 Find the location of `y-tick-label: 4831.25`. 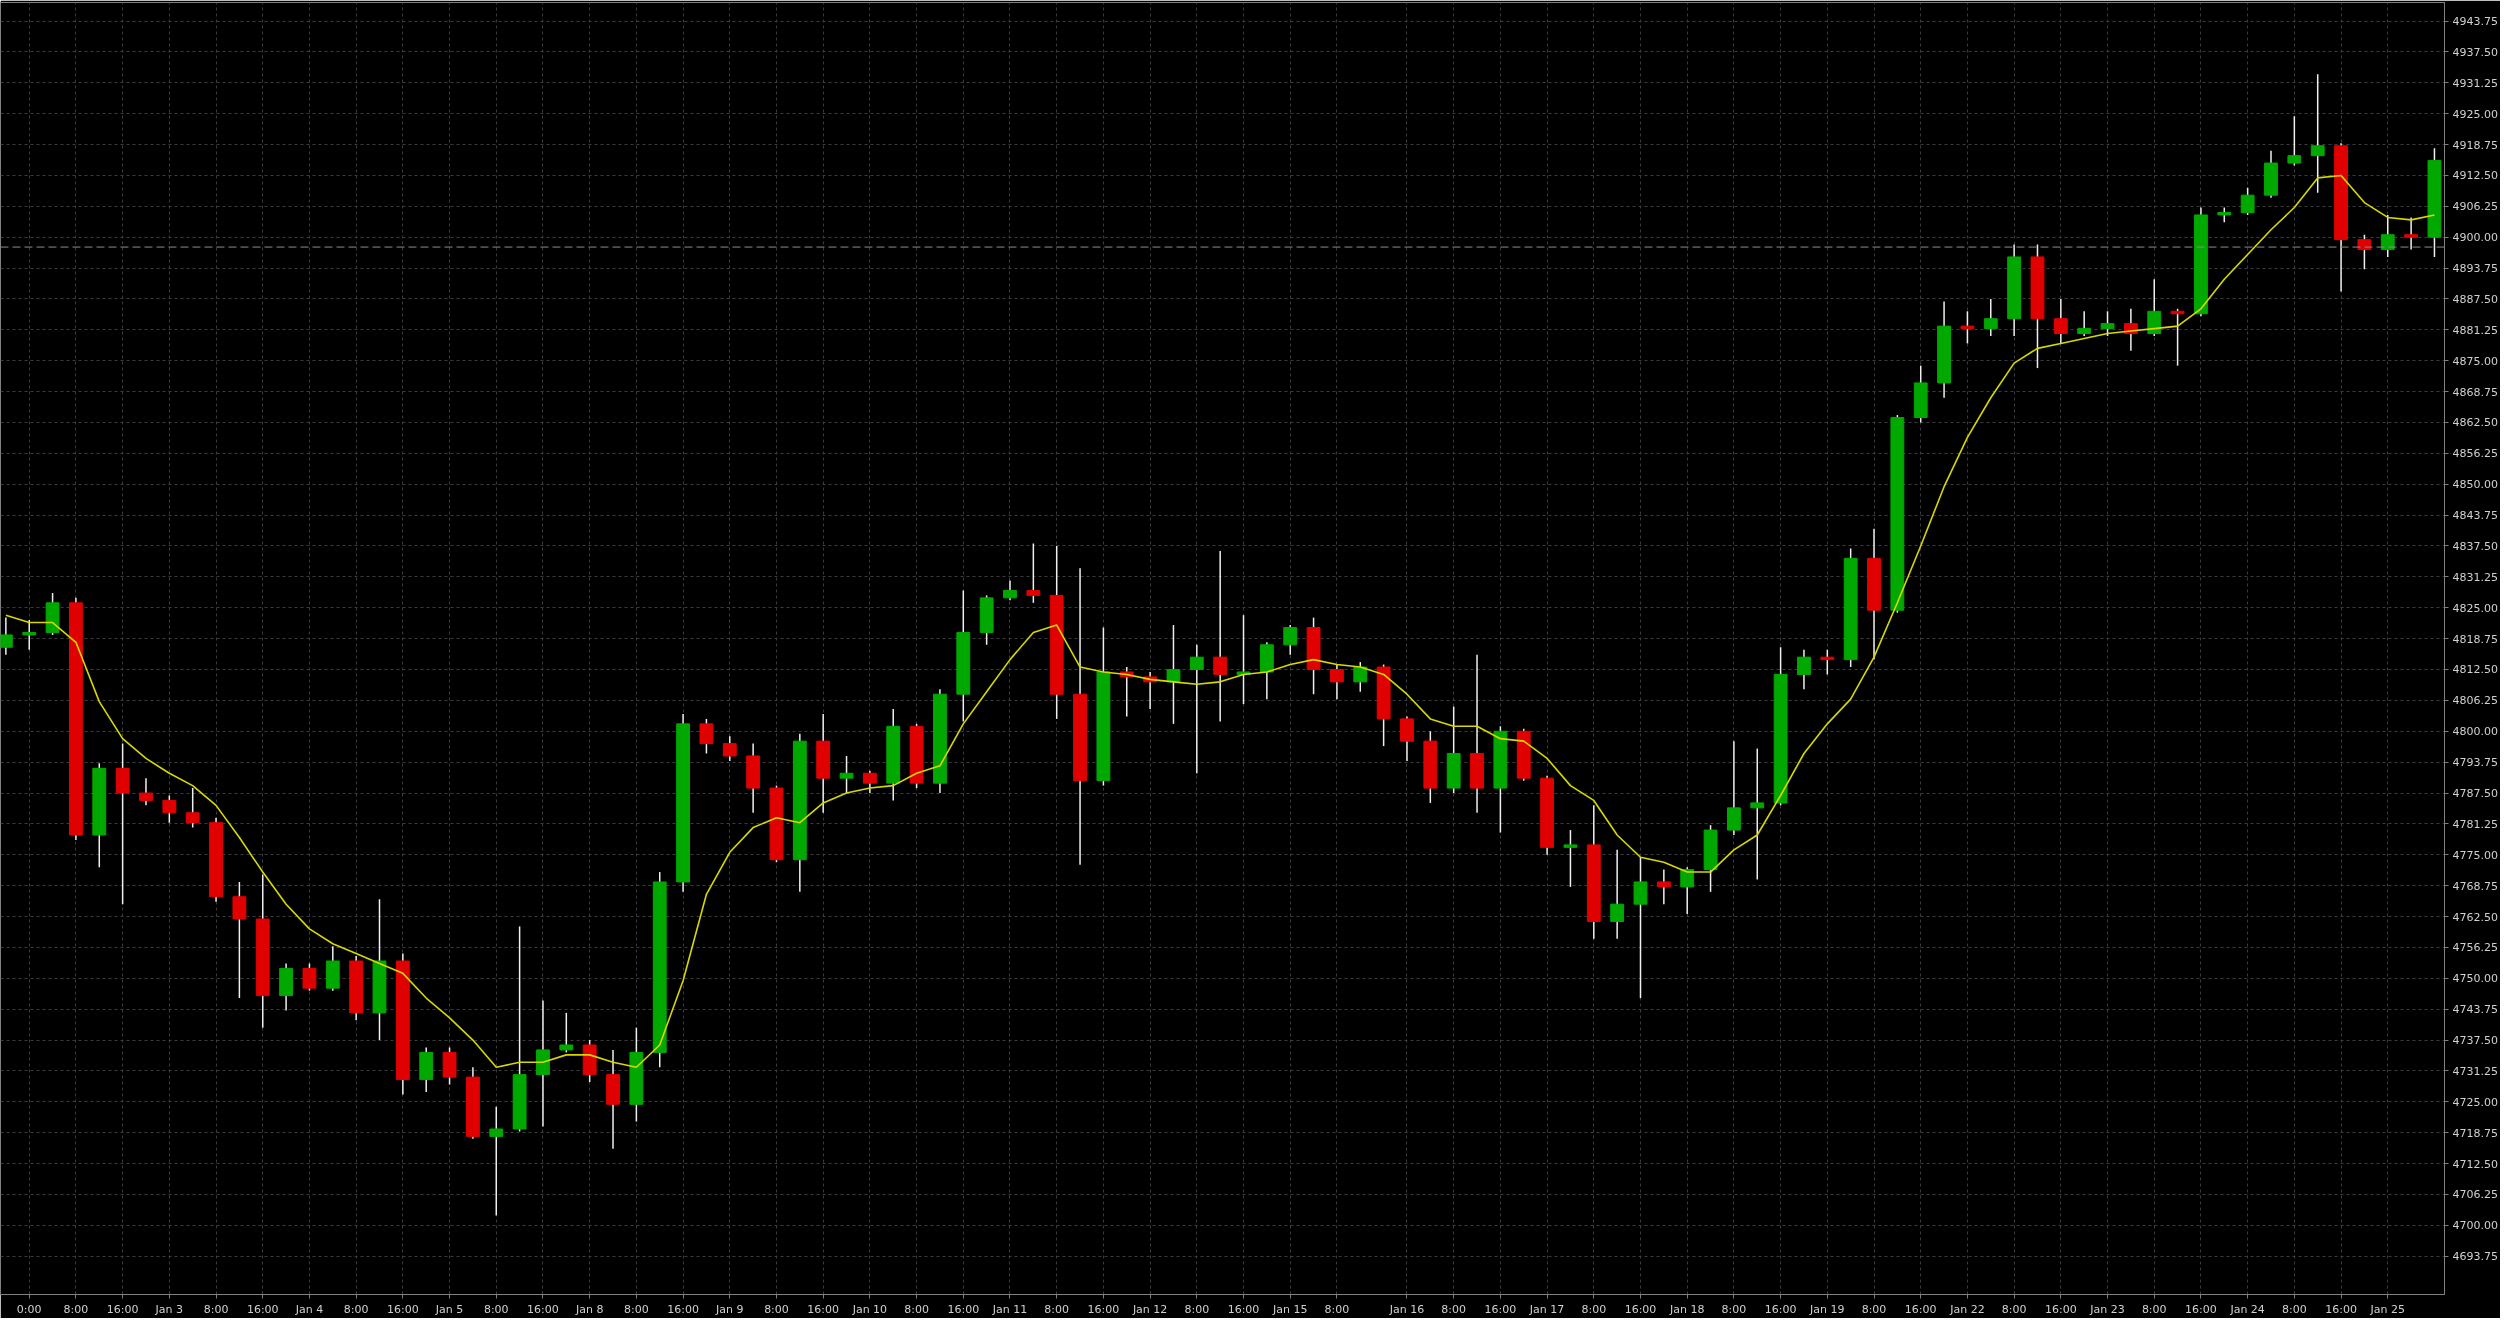

y-tick-label: 4831.25 is located at coordinates (2475, 577).